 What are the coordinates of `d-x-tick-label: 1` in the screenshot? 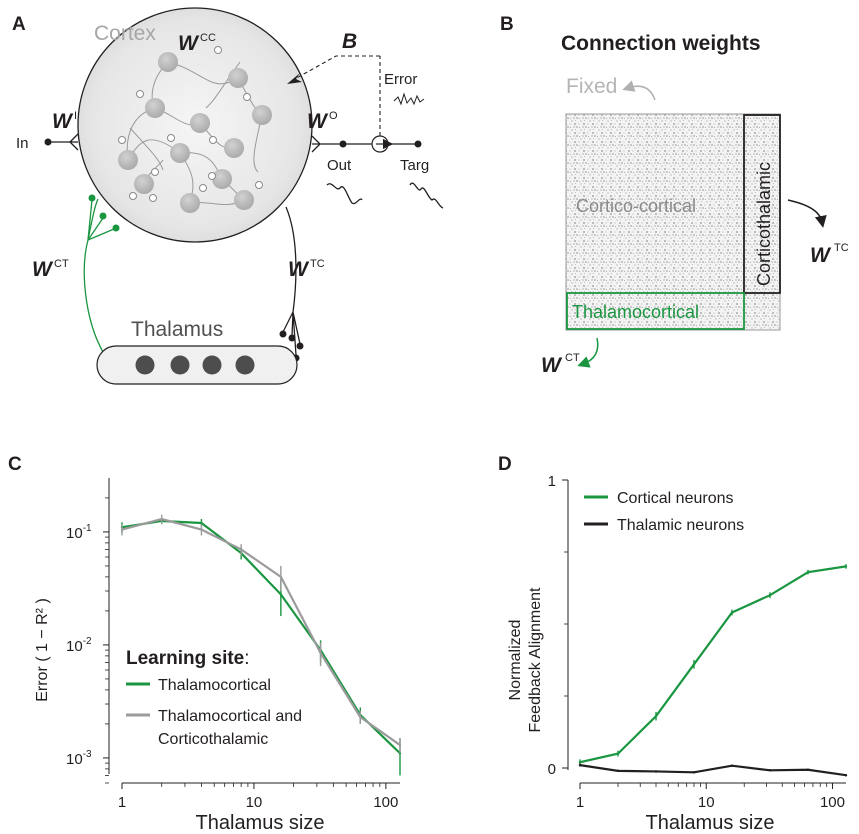 It's located at (580, 802).